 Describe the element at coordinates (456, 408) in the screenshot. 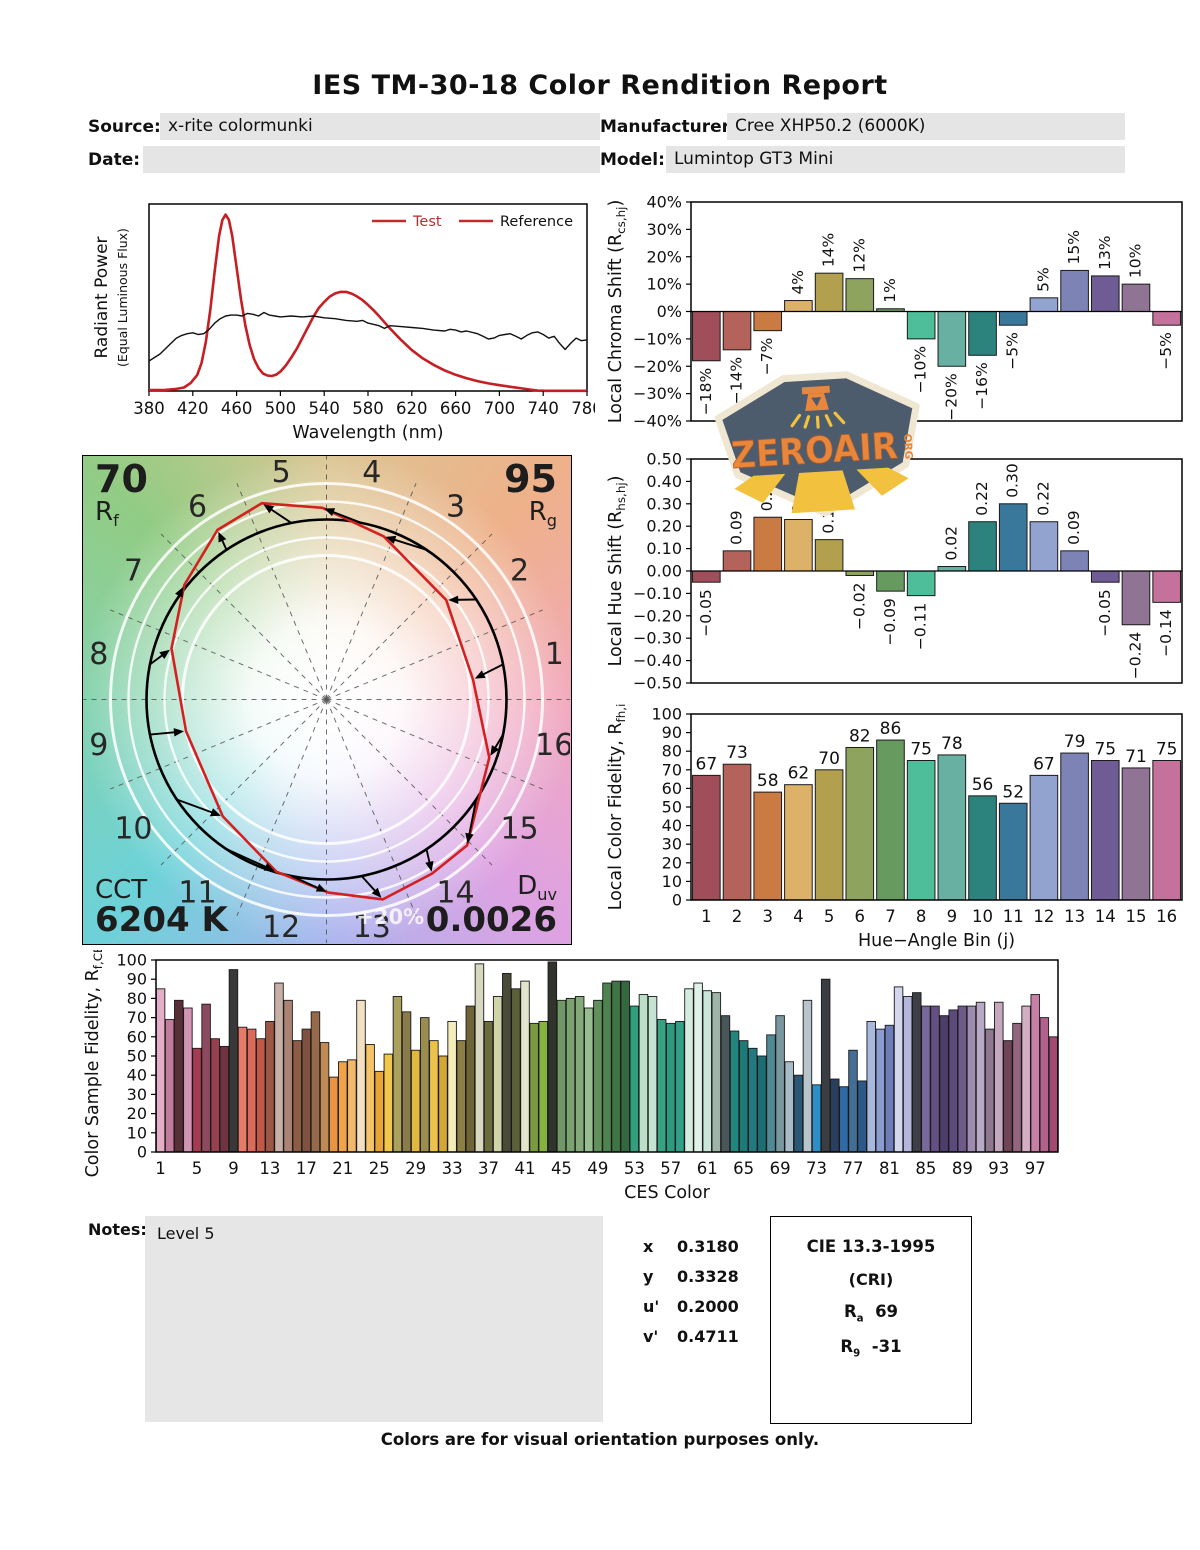

I see `svg-text: 660` at that location.